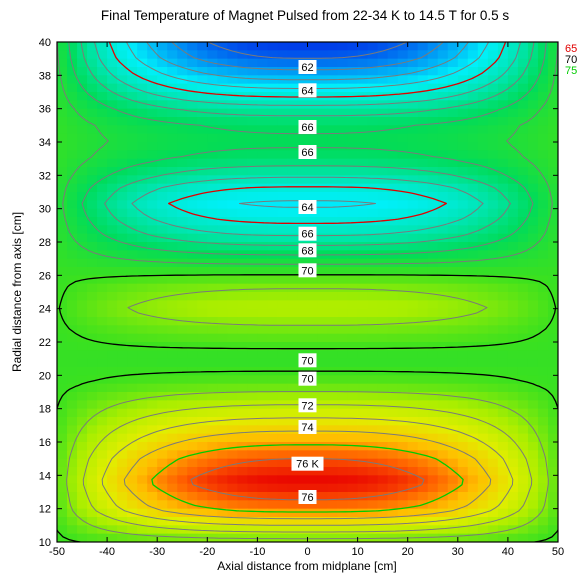  I want to click on y-axis-label: Radial distance from axis [cm], so click(17, 292).